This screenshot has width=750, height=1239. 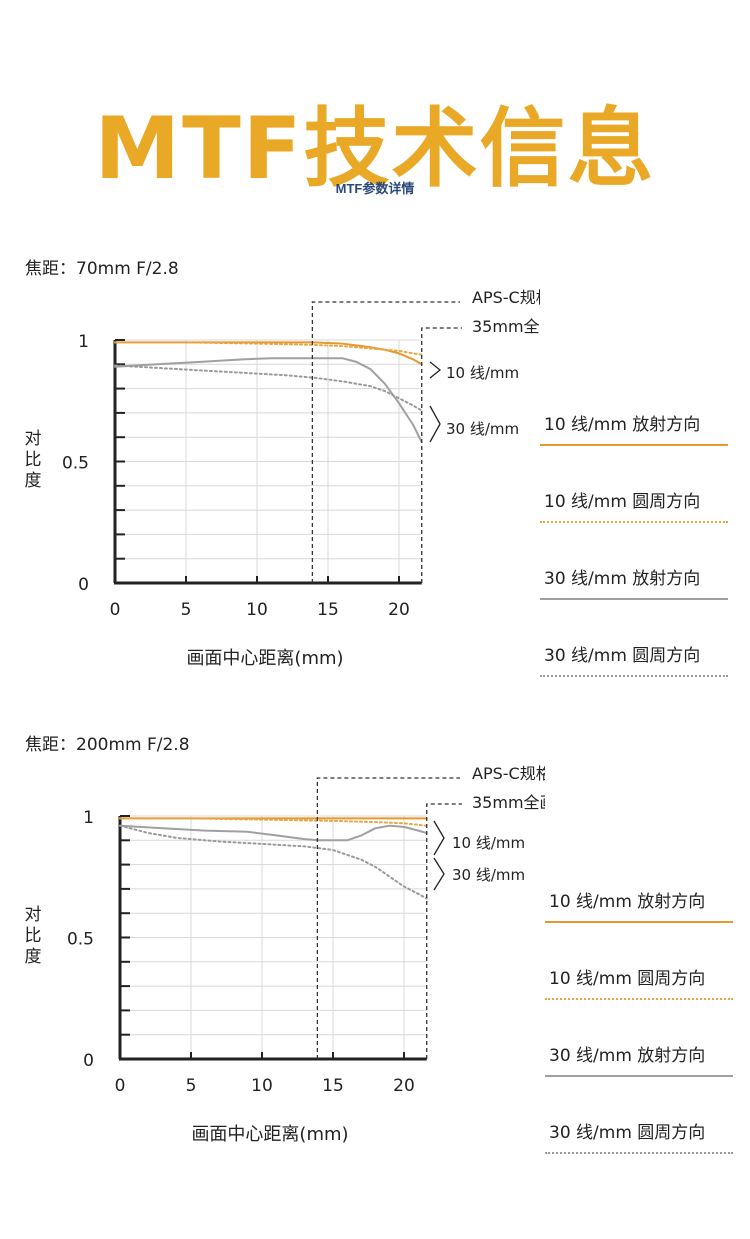 I want to click on focal-length-label-2: 焦距：200mm F/2.8, so click(x=107, y=745).